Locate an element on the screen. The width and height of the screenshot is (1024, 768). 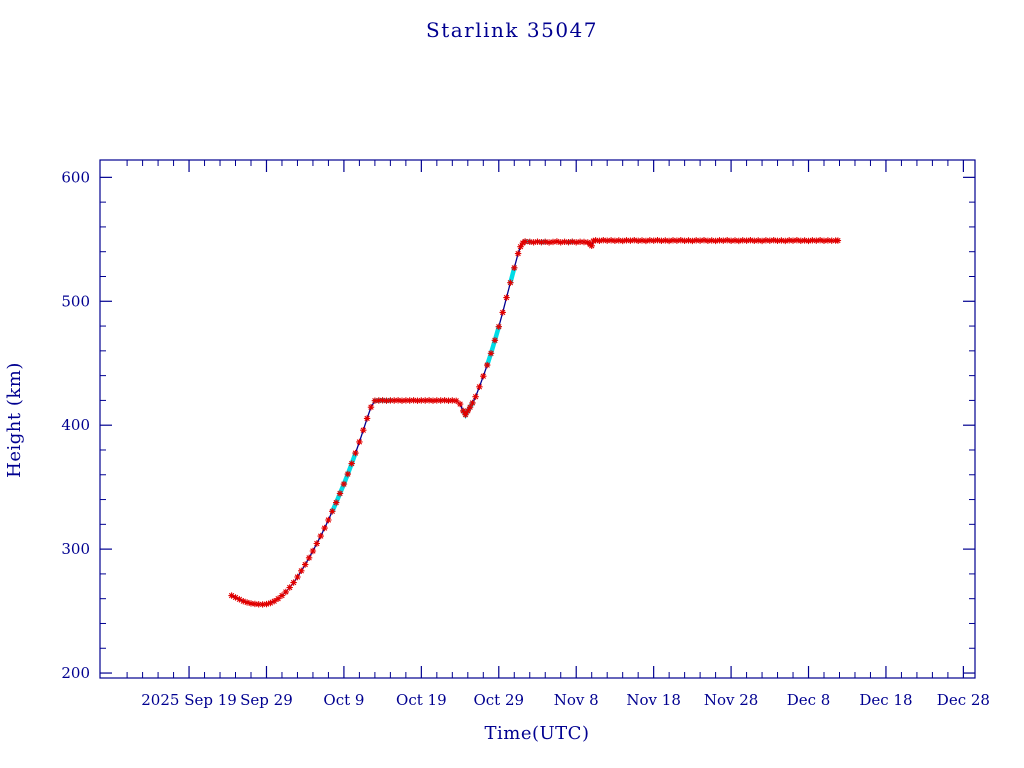
y-tick-label: 300 is located at coordinates (75, 549).